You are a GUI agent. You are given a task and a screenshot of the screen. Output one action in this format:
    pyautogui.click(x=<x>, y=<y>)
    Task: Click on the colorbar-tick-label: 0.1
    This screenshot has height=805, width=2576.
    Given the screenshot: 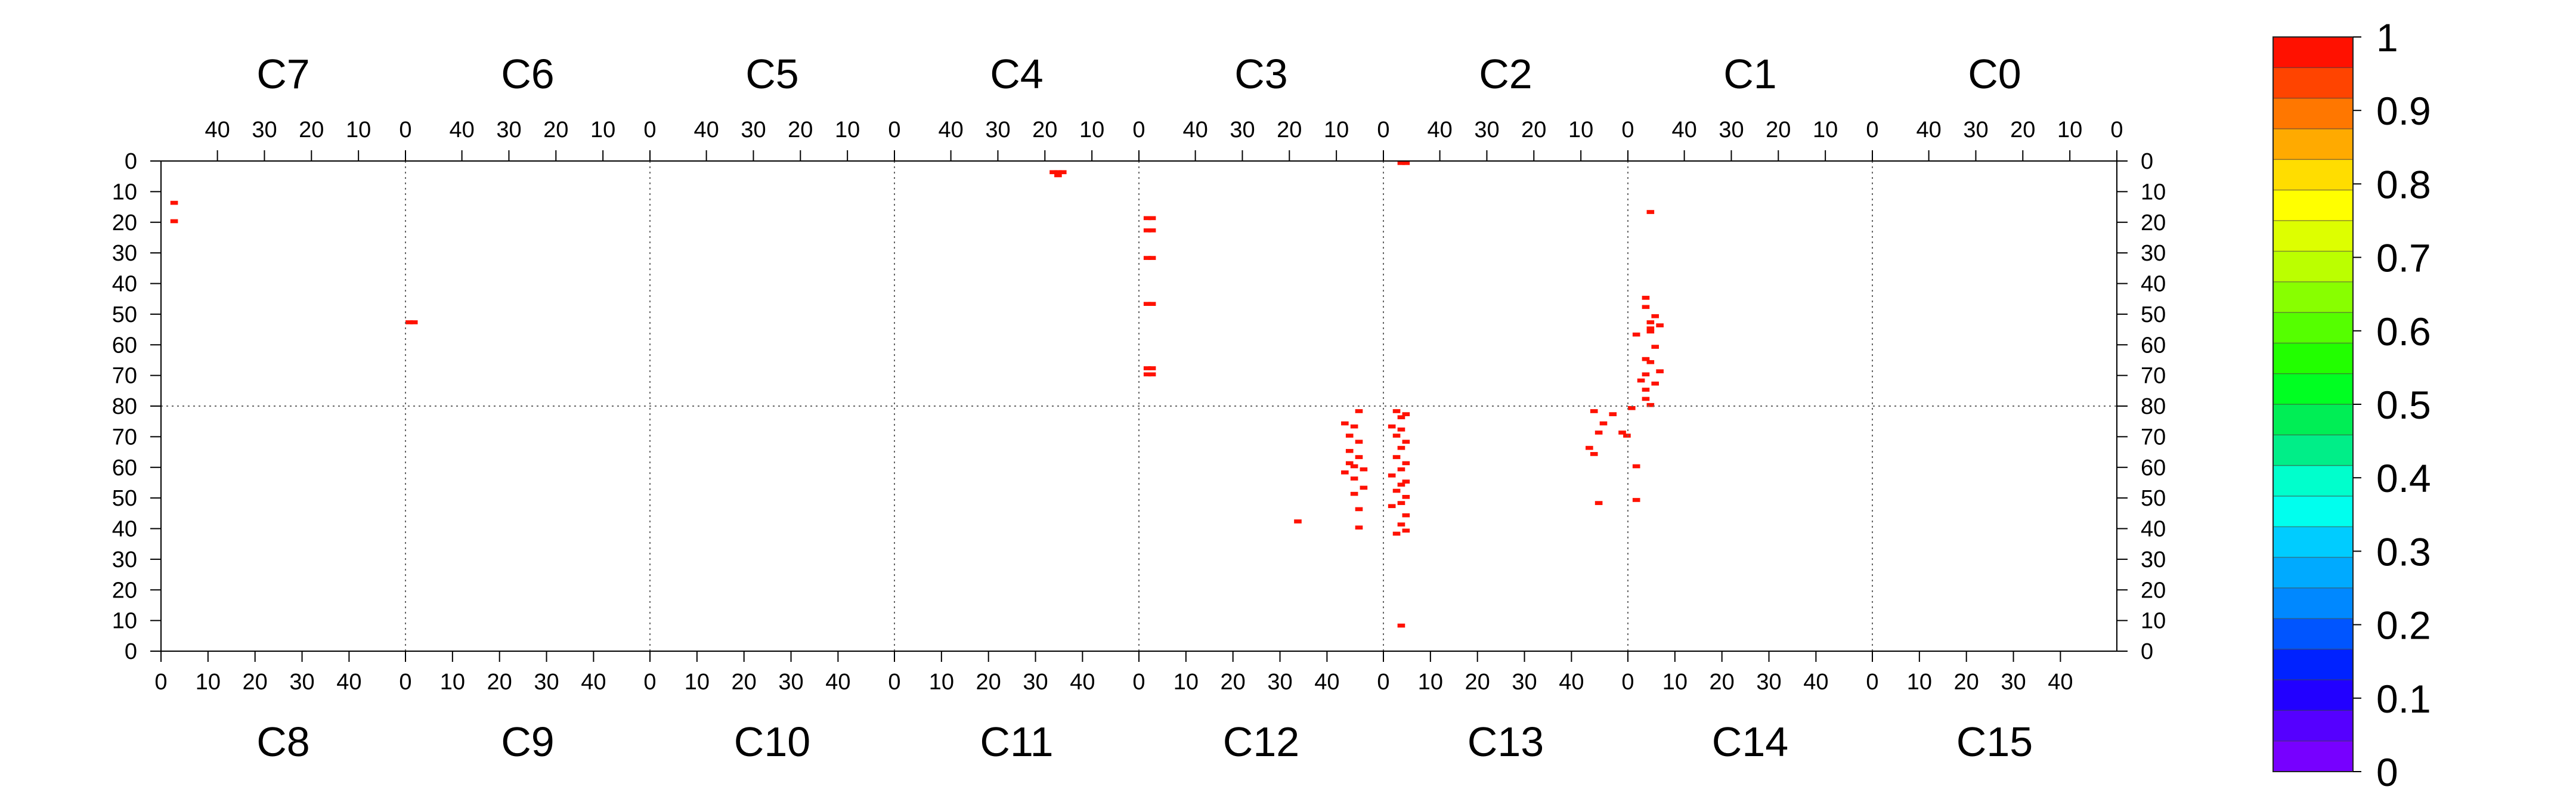 What is the action you would take?
    pyautogui.click(x=2403, y=699)
    